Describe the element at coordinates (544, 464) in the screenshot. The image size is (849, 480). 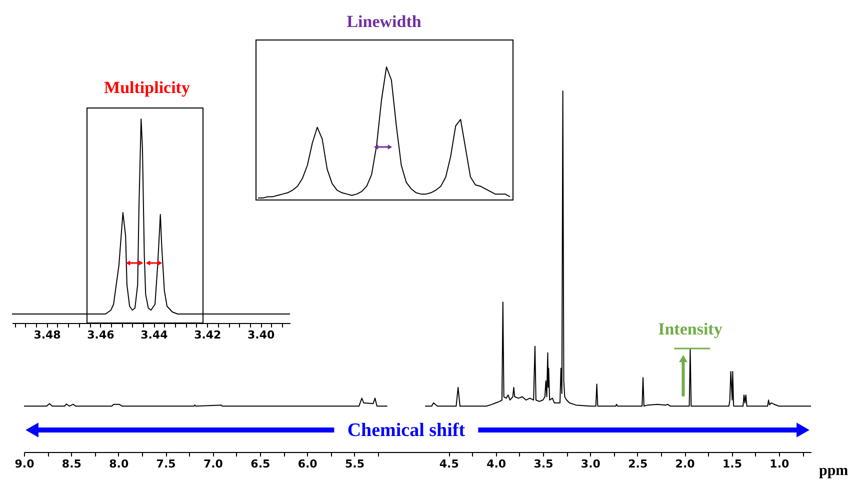
I see `x-tick-label: 3.5` at that location.